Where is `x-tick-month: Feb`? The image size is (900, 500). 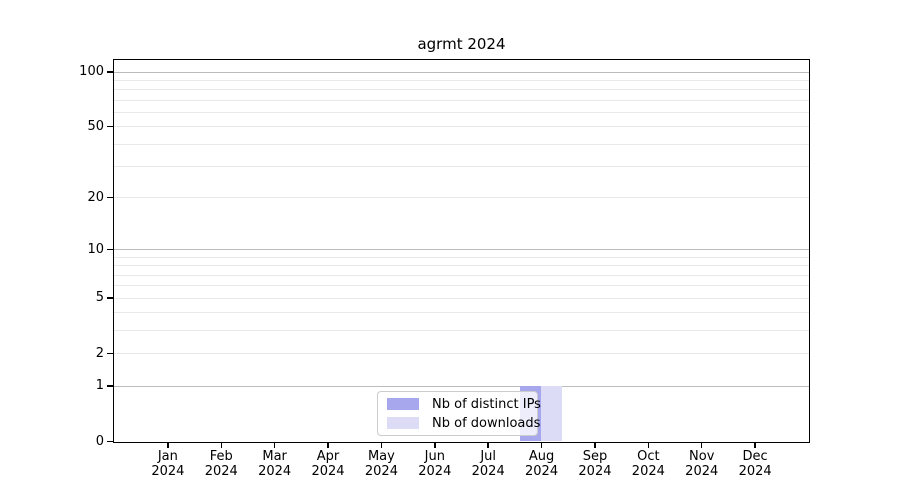
x-tick-month: Feb is located at coordinates (221, 456).